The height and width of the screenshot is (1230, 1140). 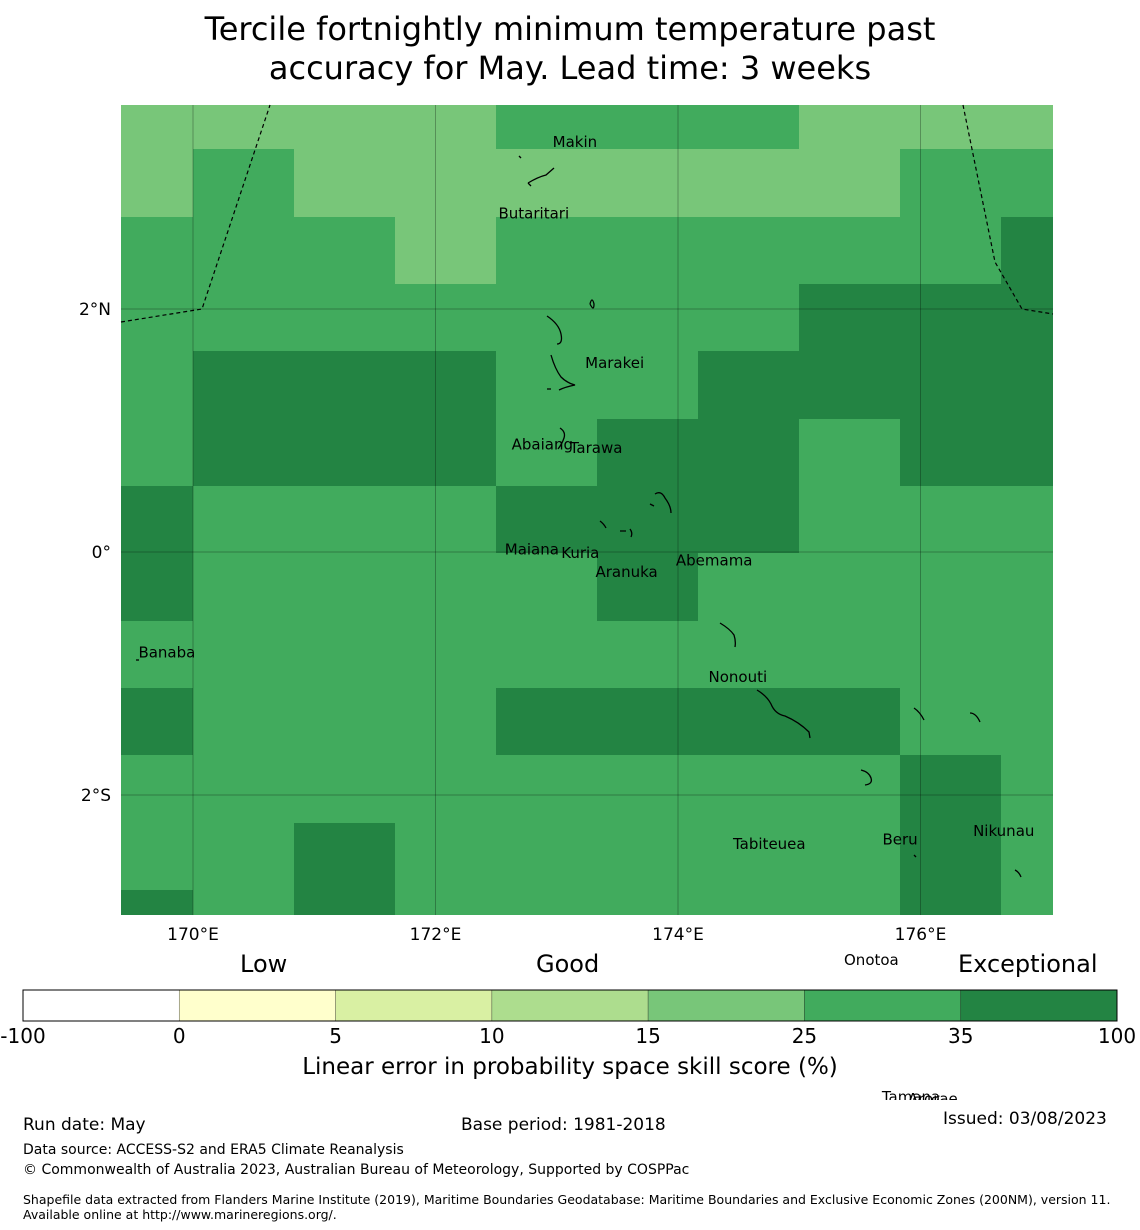 What do you see at coordinates (900, 840) in the screenshot?
I see `place-label-beru: Beru` at bounding box center [900, 840].